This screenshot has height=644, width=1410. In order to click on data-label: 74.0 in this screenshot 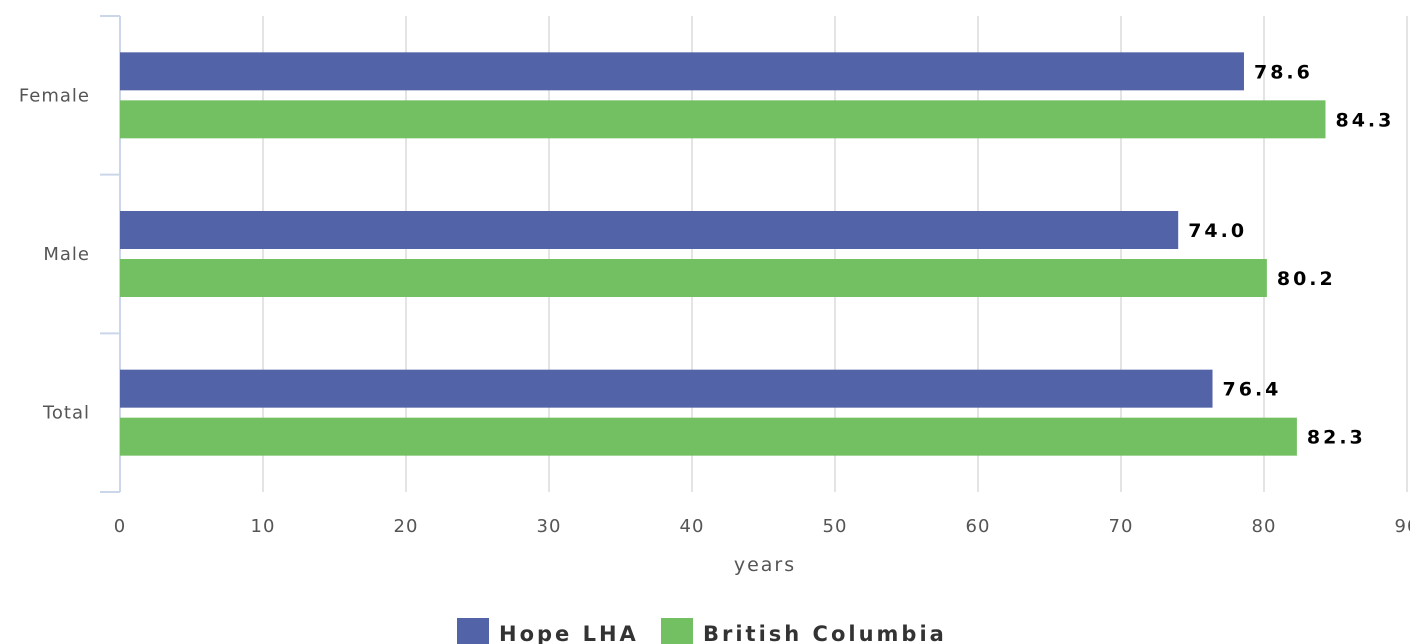, I will do `click(1217, 231)`.